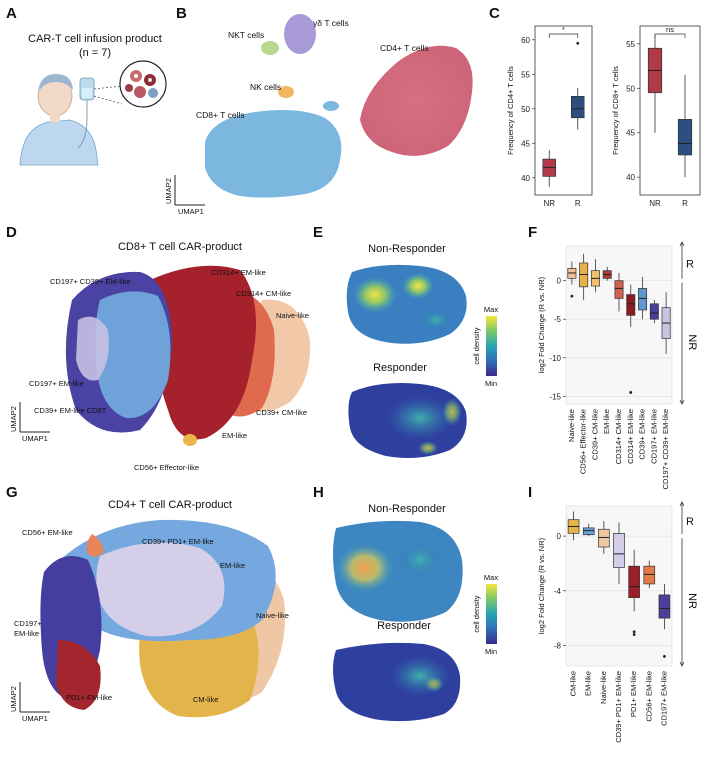  Describe the element at coordinates (90, 281) in the screenshot. I see `label-cd197-cd39-em-like: CD197+ CD39+ EM-like` at that location.